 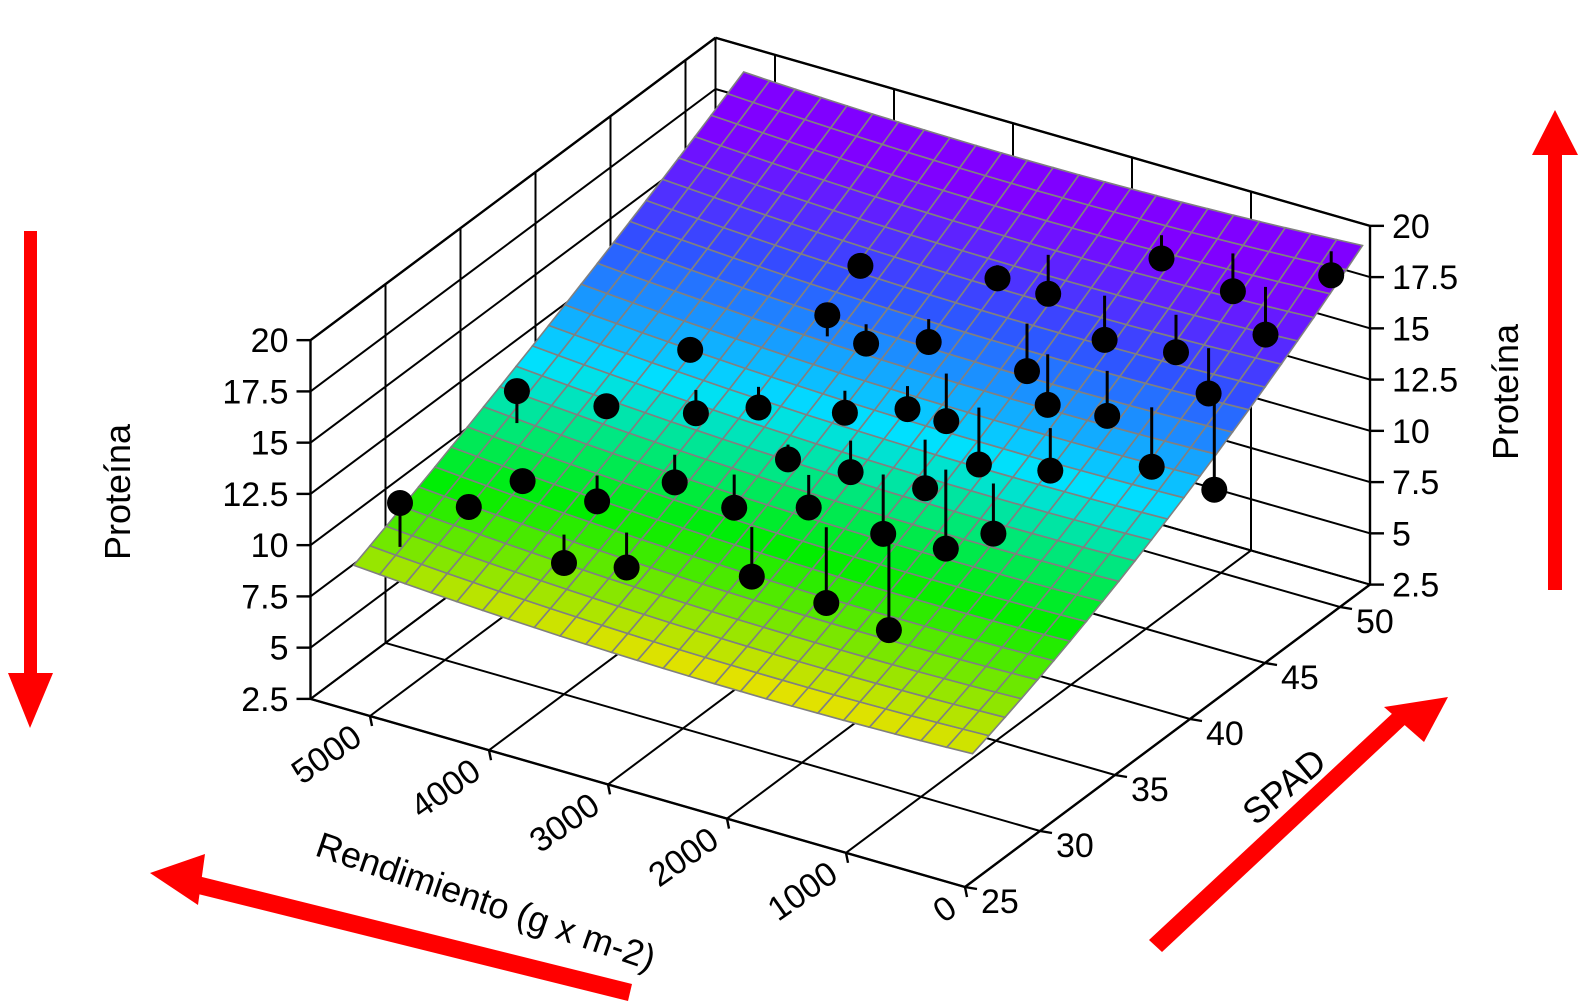 What do you see at coordinates (1075, 846) in the screenshot?
I see `spad-tick-label: 30` at bounding box center [1075, 846].